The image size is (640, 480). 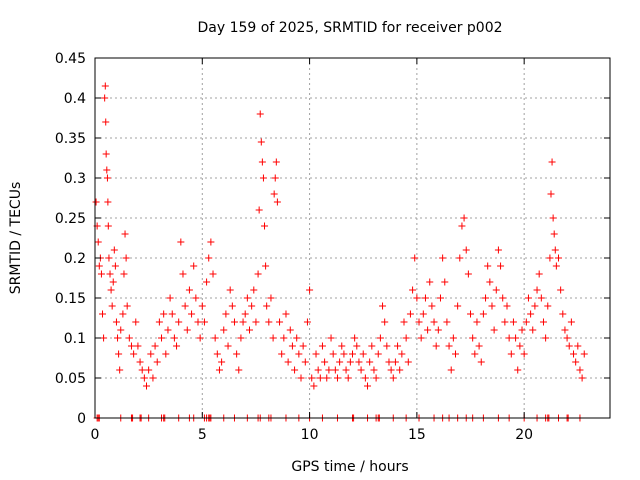 I want to click on y-tick-label: 0, so click(x=81, y=419).